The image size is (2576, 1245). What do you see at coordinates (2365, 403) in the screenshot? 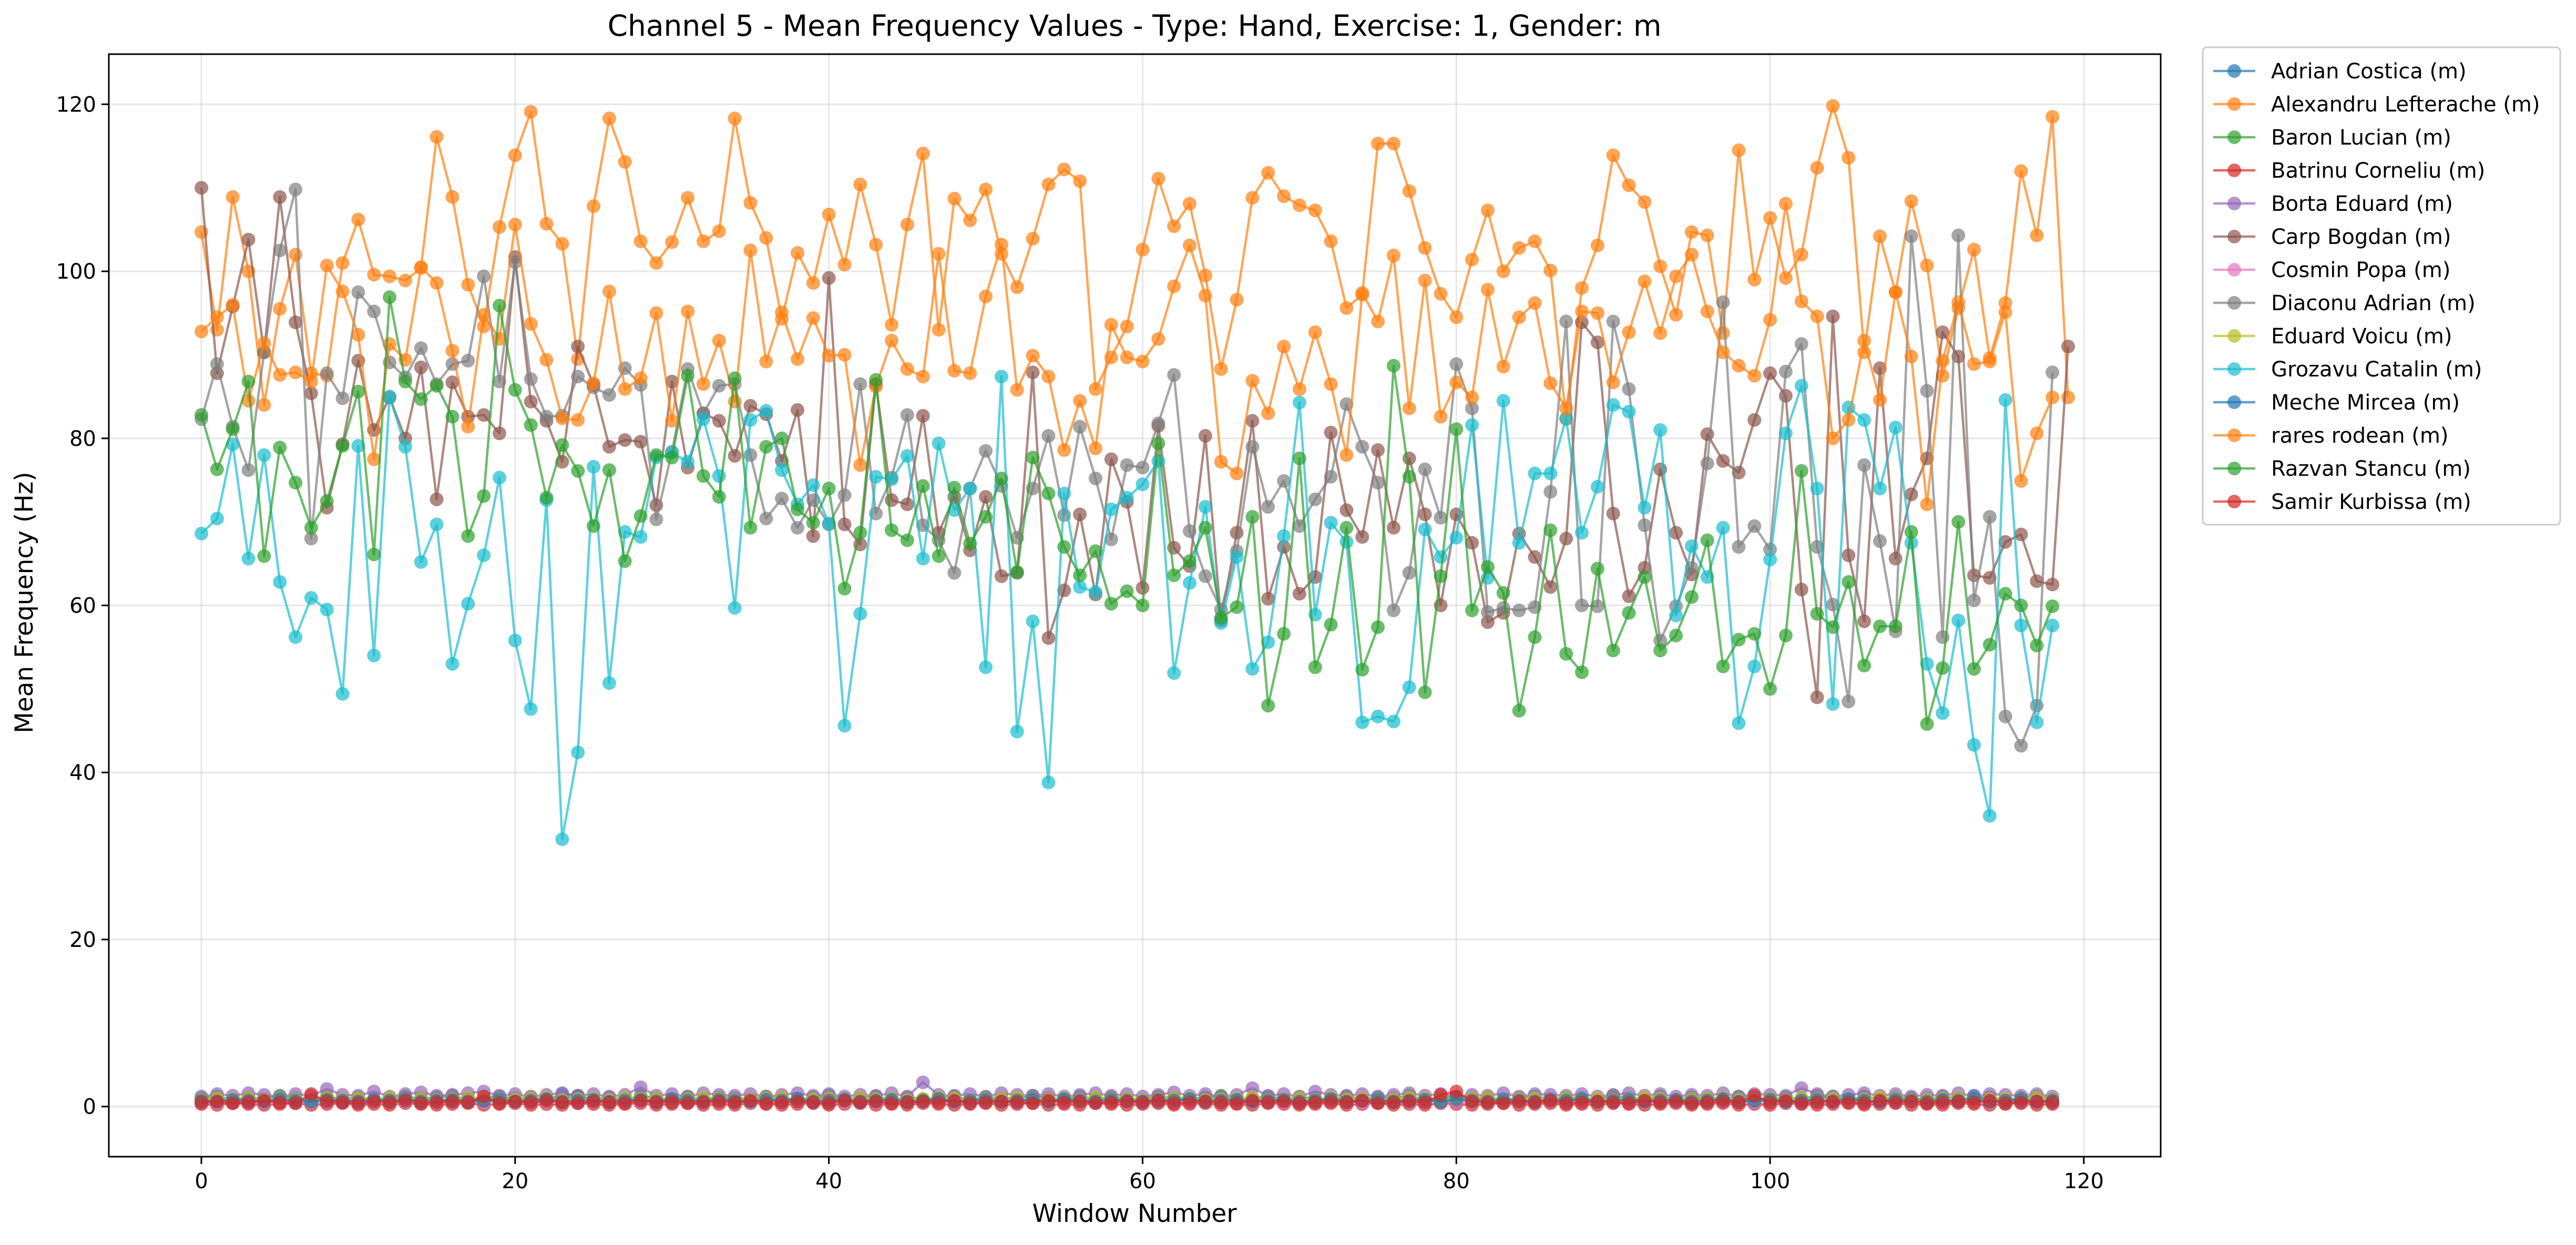
I see `legend-label: Meche Mircea (m)` at bounding box center [2365, 403].